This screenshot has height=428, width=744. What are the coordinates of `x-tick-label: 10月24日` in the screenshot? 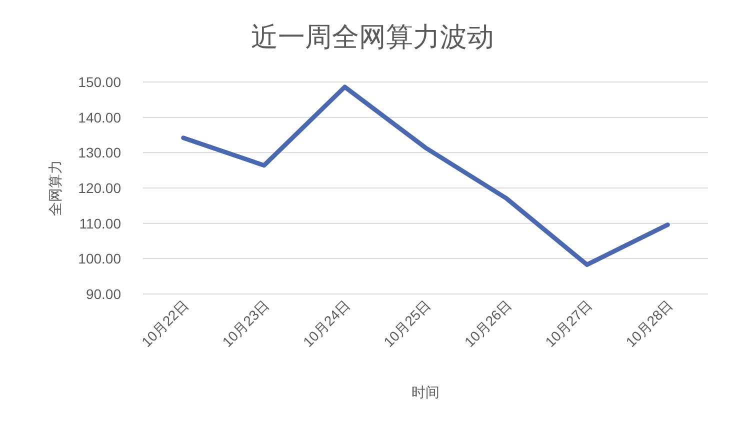 It's located at (326, 323).